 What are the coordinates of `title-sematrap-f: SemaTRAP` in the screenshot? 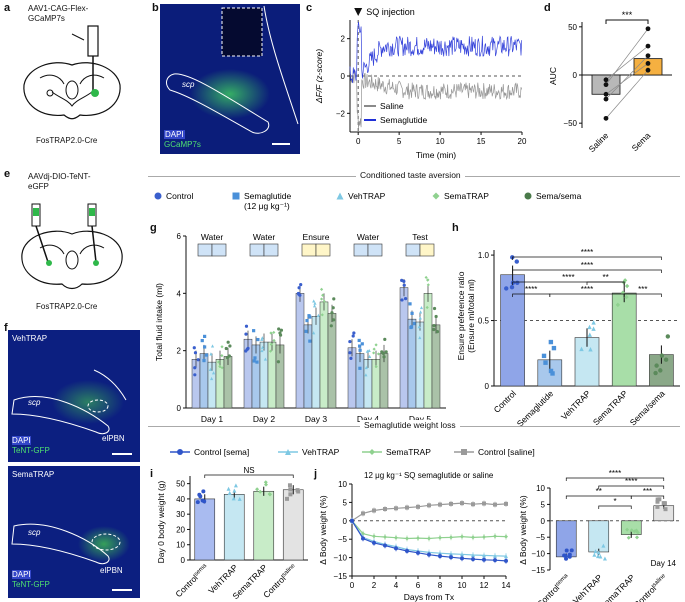 It's located at (33, 474).